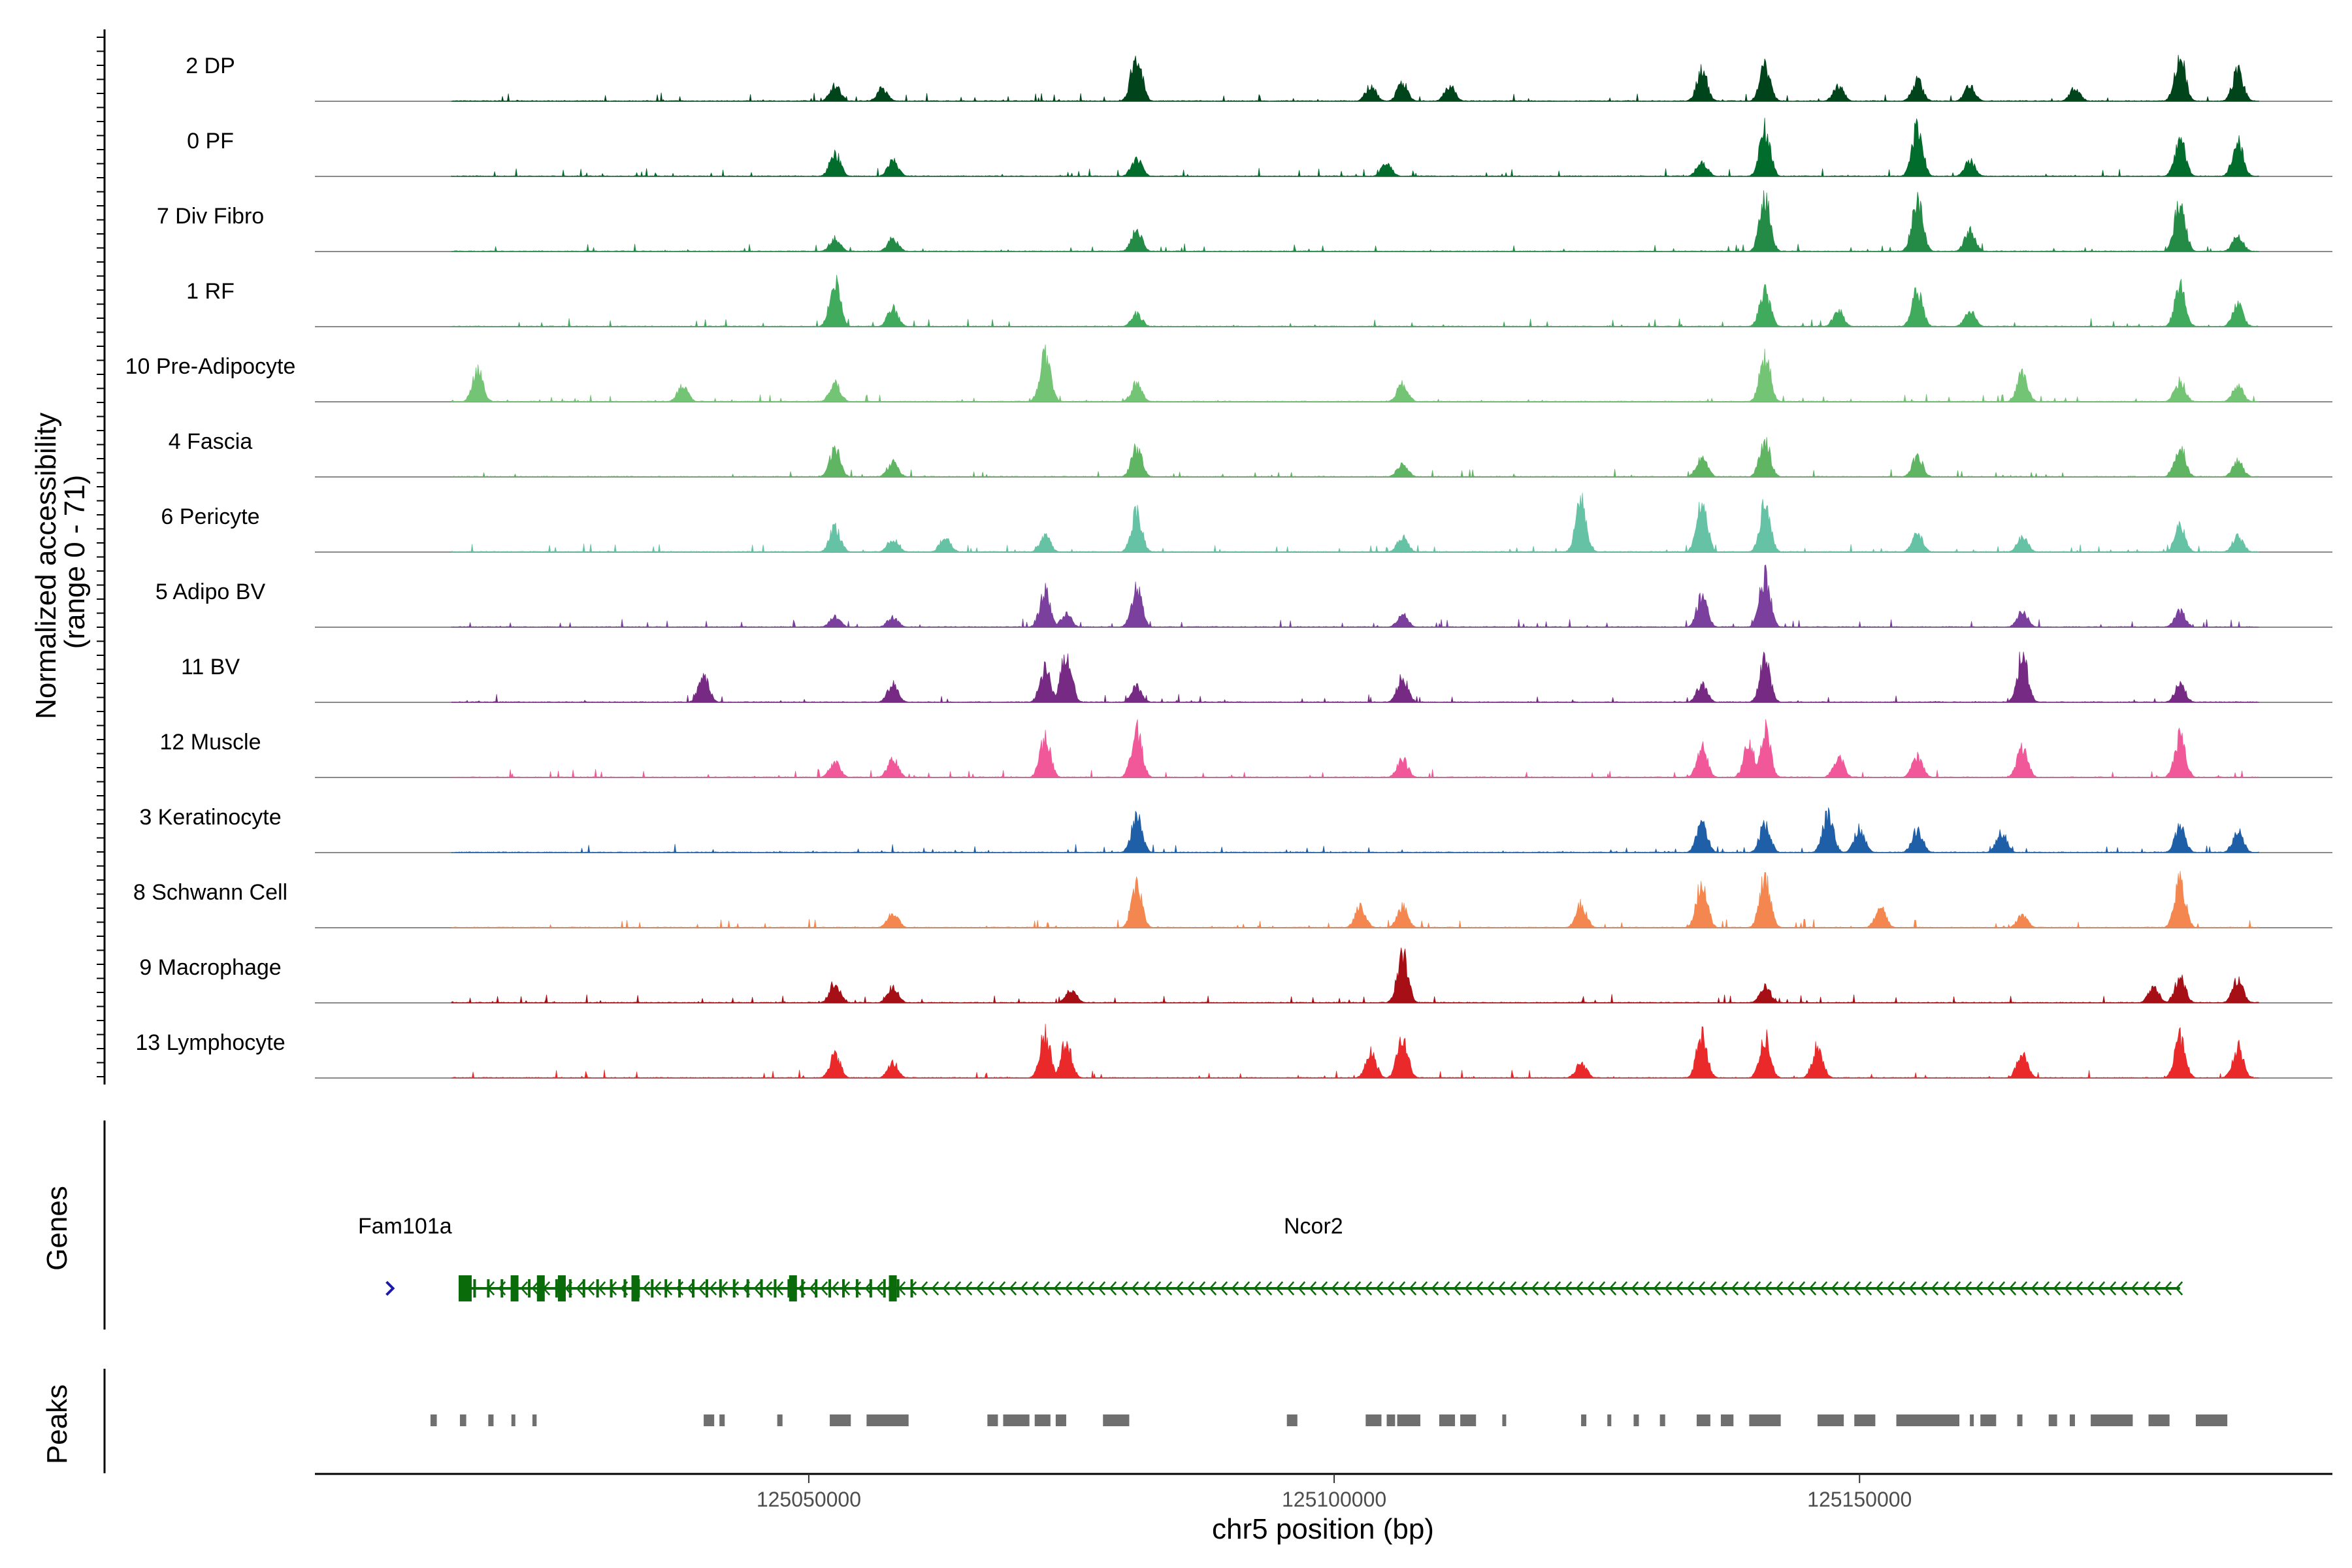 Image resolution: width=2352 pixels, height=1568 pixels. What do you see at coordinates (809, 1499) in the screenshot?
I see `x-axis-tick-label: 125050000` at bounding box center [809, 1499].